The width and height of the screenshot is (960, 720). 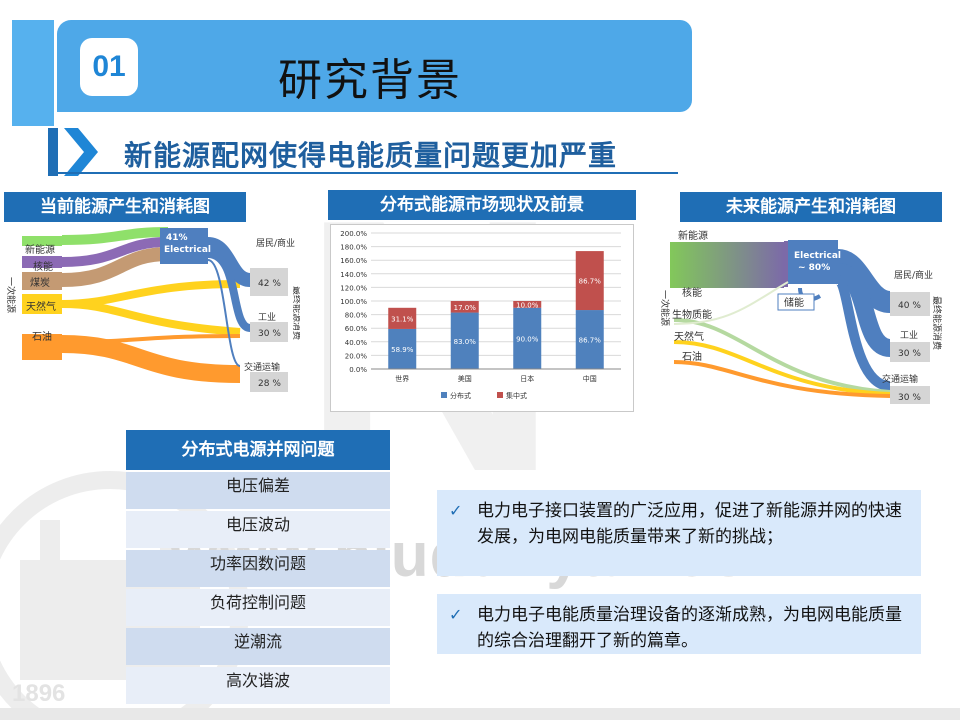 What do you see at coordinates (358, 370) in the screenshot?
I see `y-tick-label: 0.0%` at bounding box center [358, 370].